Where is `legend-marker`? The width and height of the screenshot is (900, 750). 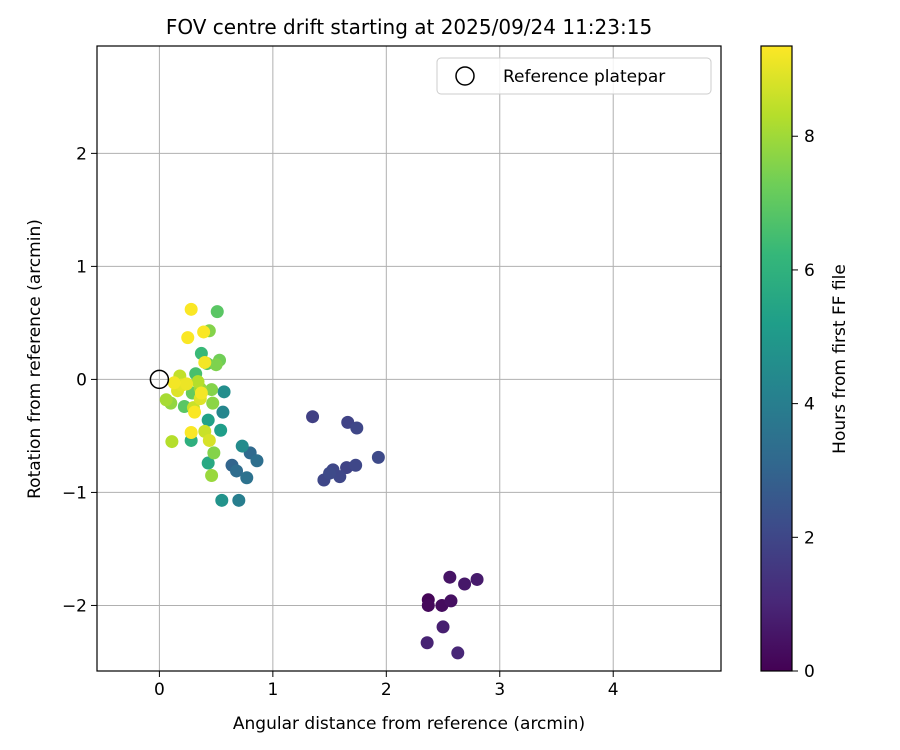
legend-marker is located at coordinates (465, 76).